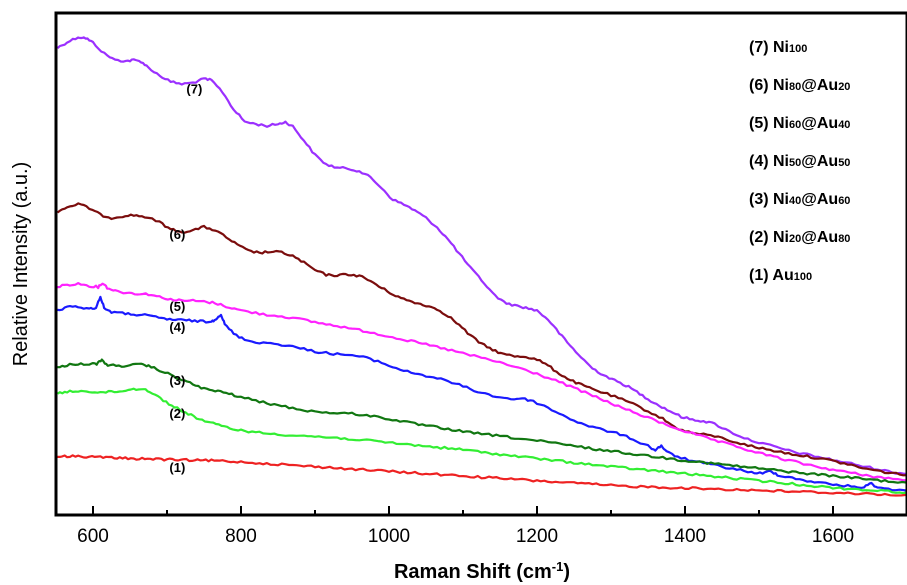 This screenshot has height=585, width=907. What do you see at coordinates (799, 237) in the screenshot?
I see `legend-entry-2: (2) Ni20@Au80` at bounding box center [799, 237].